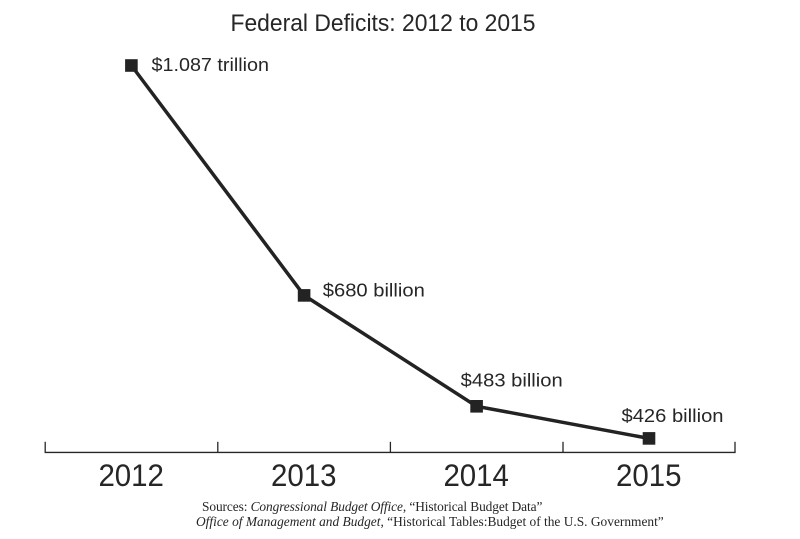 The width and height of the screenshot is (800, 539). Describe the element at coordinates (383, 23) in the screenshot. I see `svg-text: Federal Deficits: 2012 to 2015` at that location.